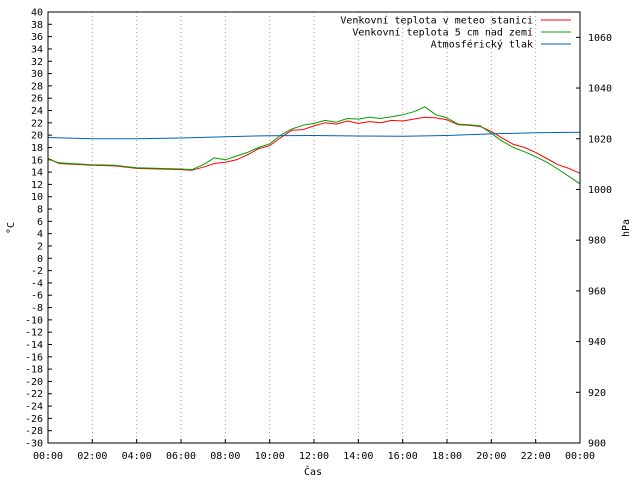  Describe the element at coordinates (482, 45) in the screenshot. I see `legend-label: Atmosférický tlak` at that location.